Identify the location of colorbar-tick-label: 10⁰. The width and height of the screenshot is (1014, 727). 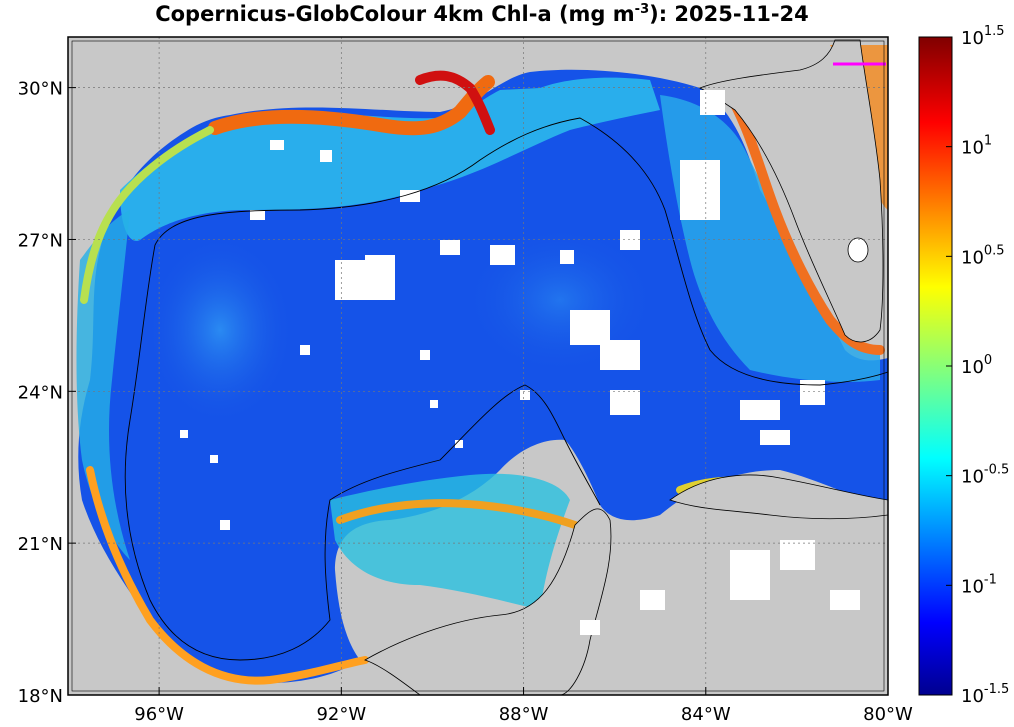
(976, 365).